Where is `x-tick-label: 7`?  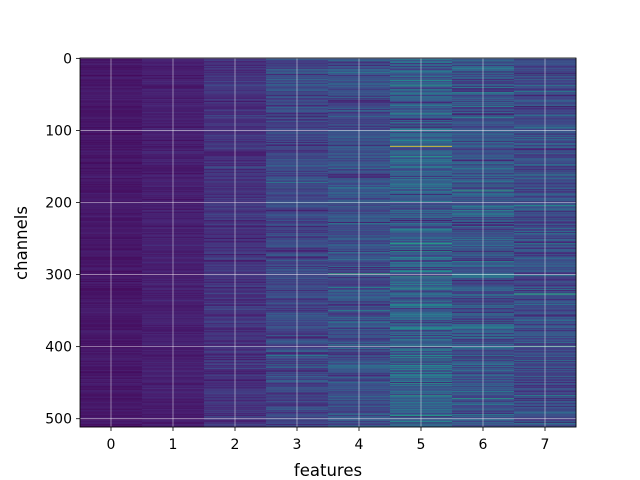 x-tick-label: 7 is located at coordinates (545, 445).